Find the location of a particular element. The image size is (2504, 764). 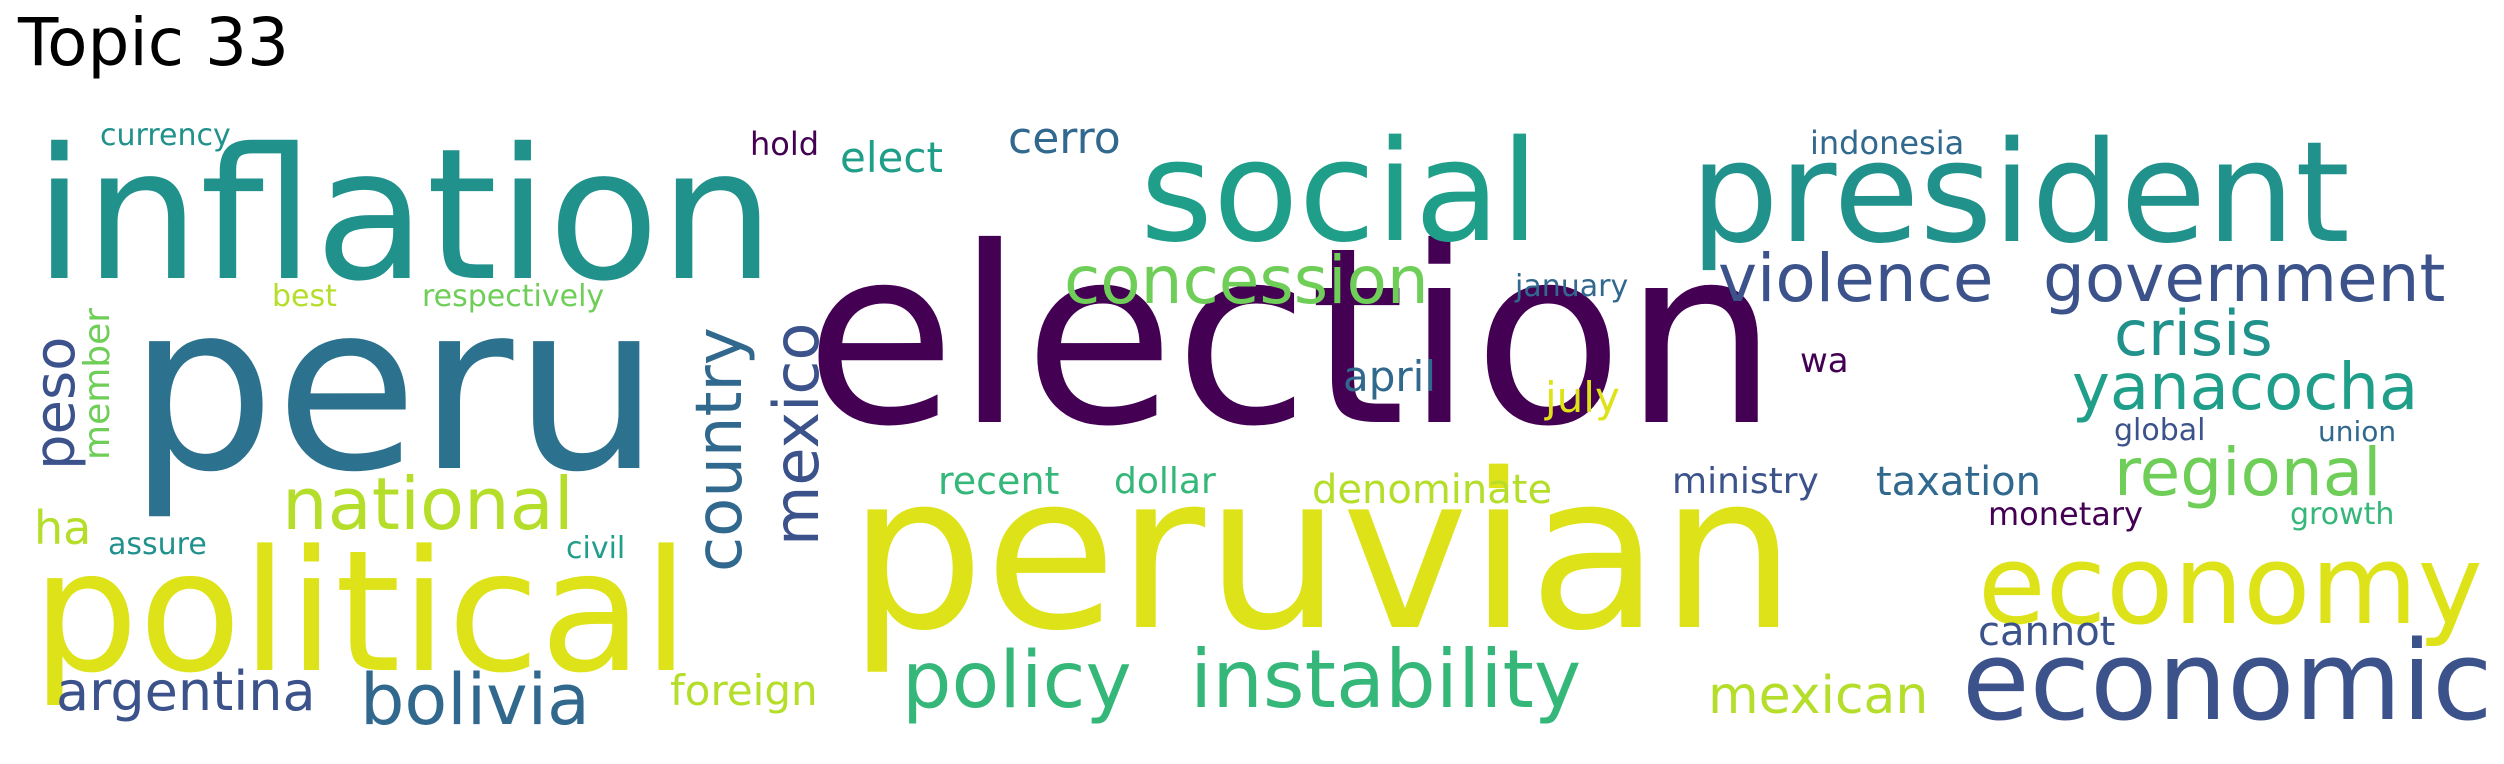

word-national: national is located at coordinates (428, 504).